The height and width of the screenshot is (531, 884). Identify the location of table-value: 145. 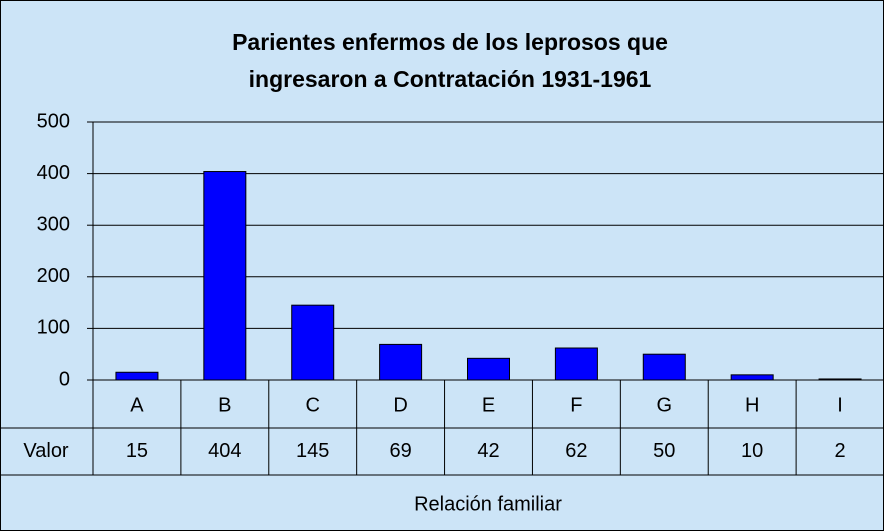
(312, 451).